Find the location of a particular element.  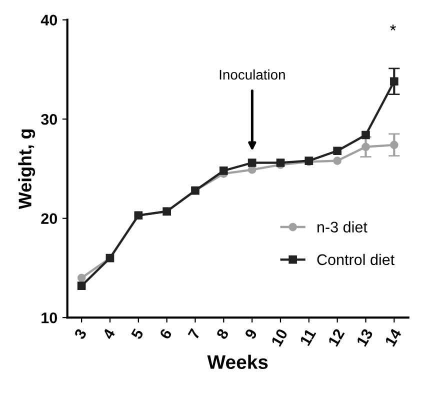

x-tick-label: 12 is located at coordinates (336, 337).